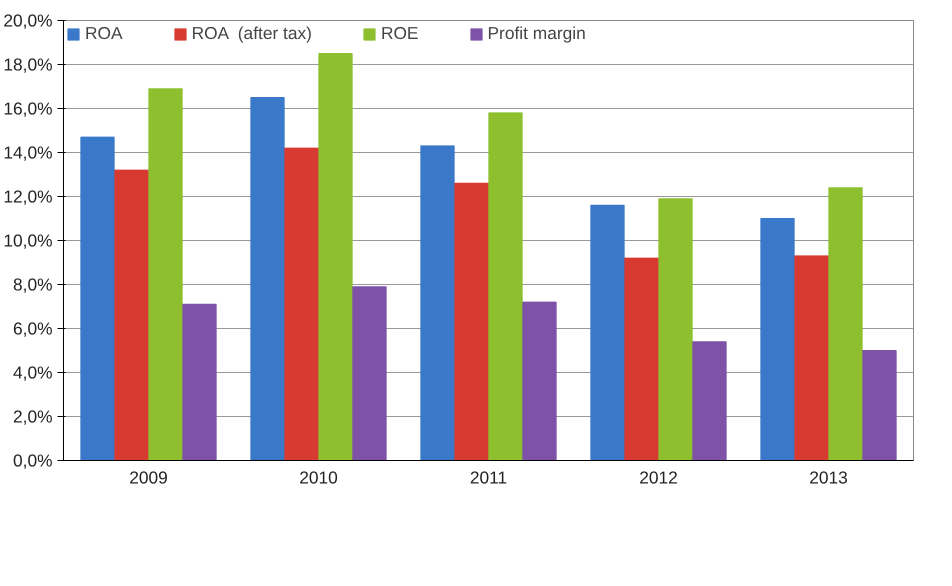 The width and height of the screenshot is (952, 586). Describe the element at coordinates (33, 284) in the screenshot. I see `y-tick-label: 8,0%` at that location.